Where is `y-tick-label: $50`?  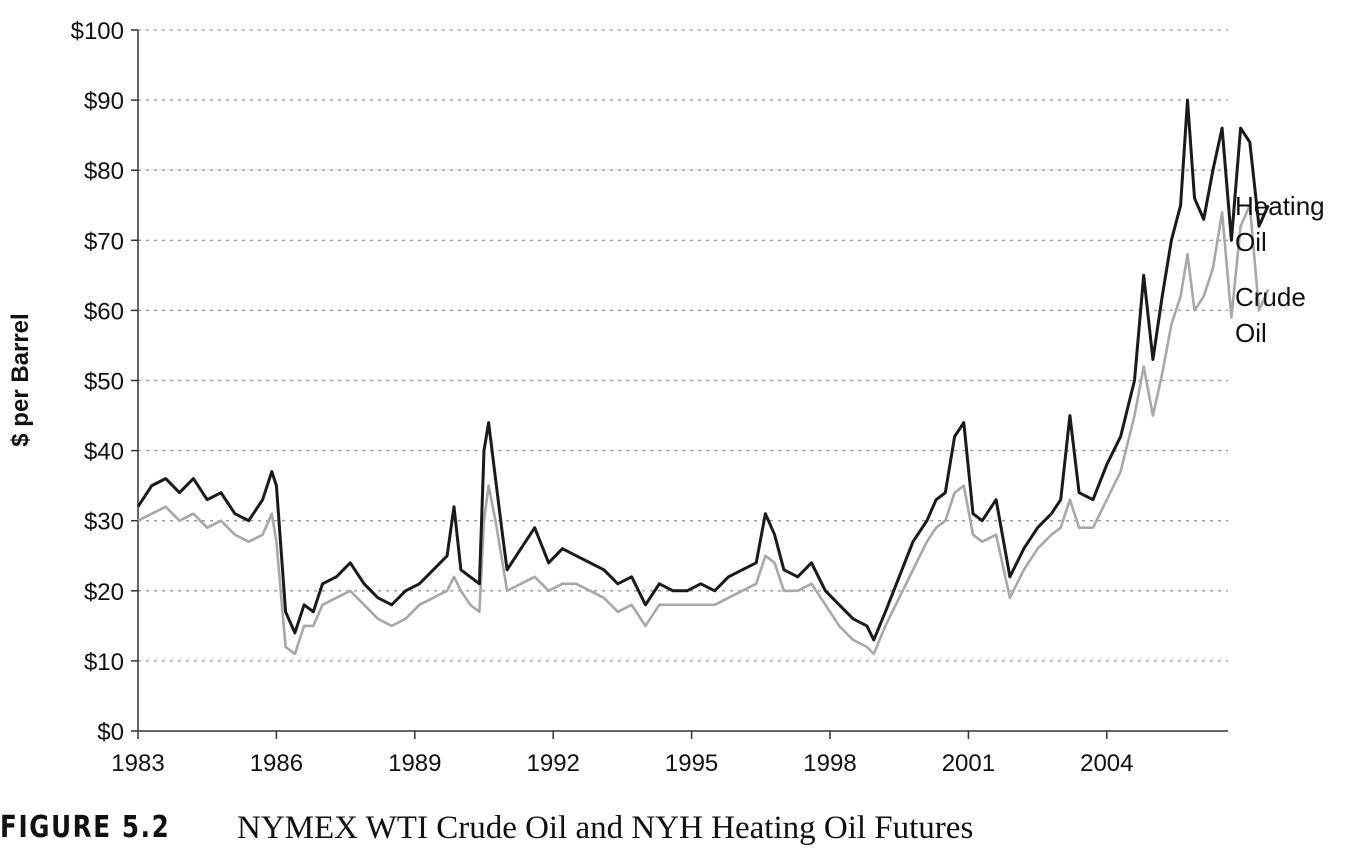
y-tick-label: $50 is located at coordinates (104, 382).